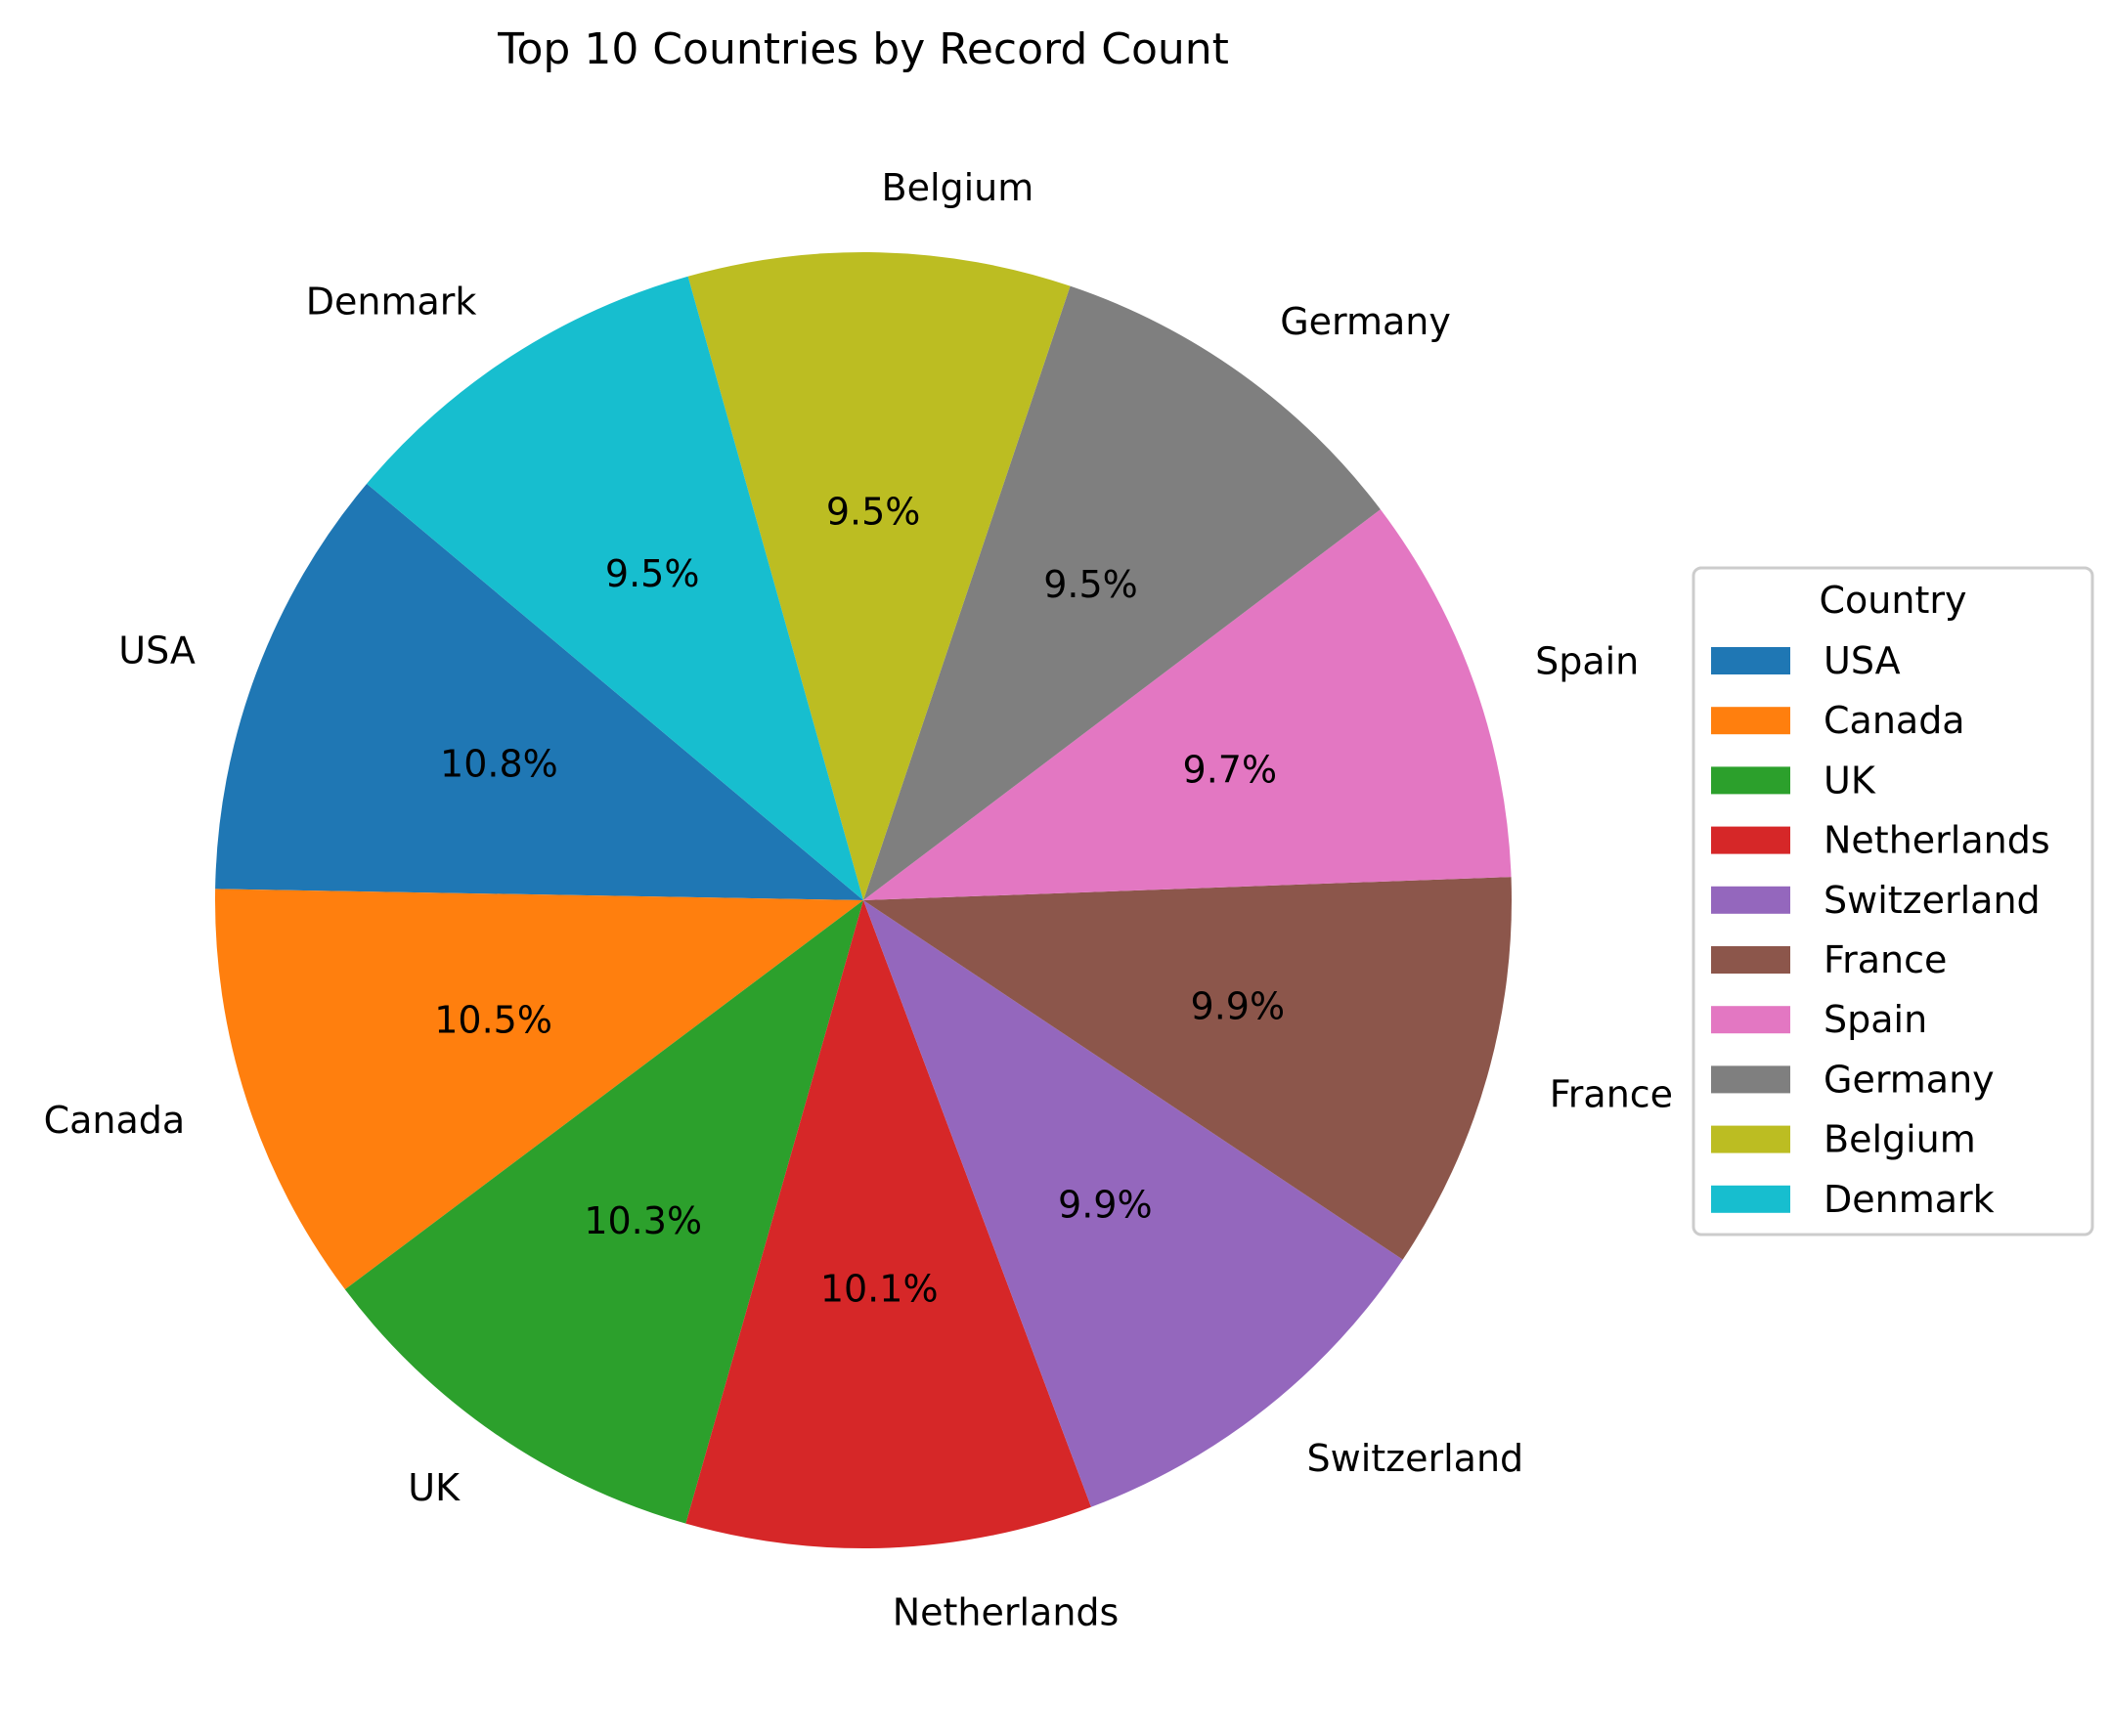  Describe the element at coordinates (653, 573) in the screenshot. I see `slice-percent-label-denmark: 9.5%` at that location.